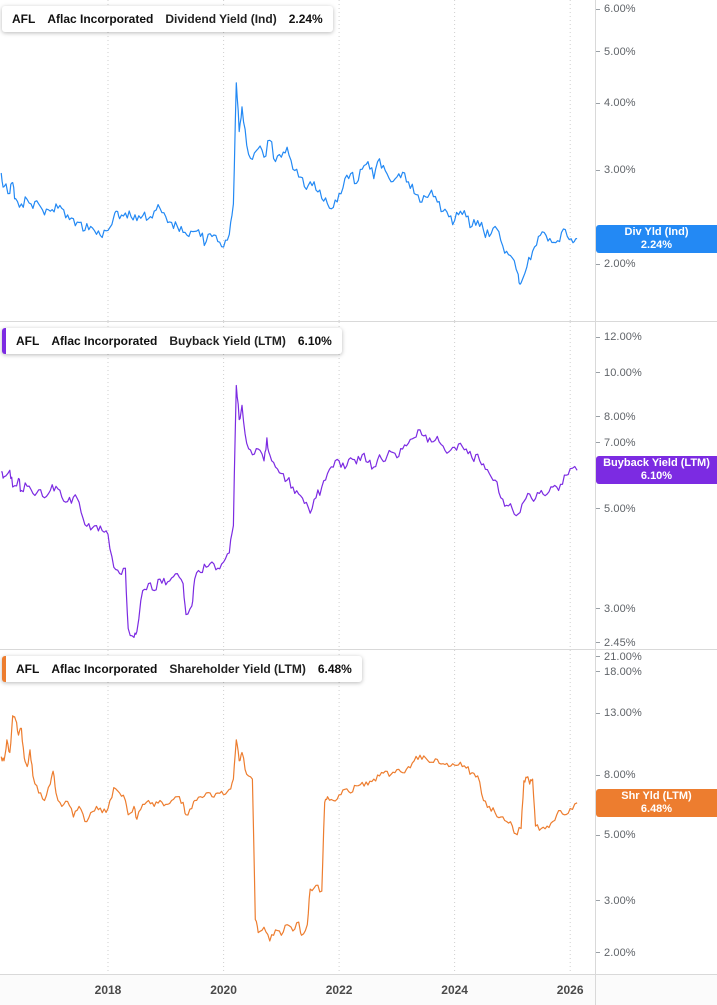  Describe the element at coordinates (305, 19) in the screenshot. I see `metric-value: 2.24%` at that location.